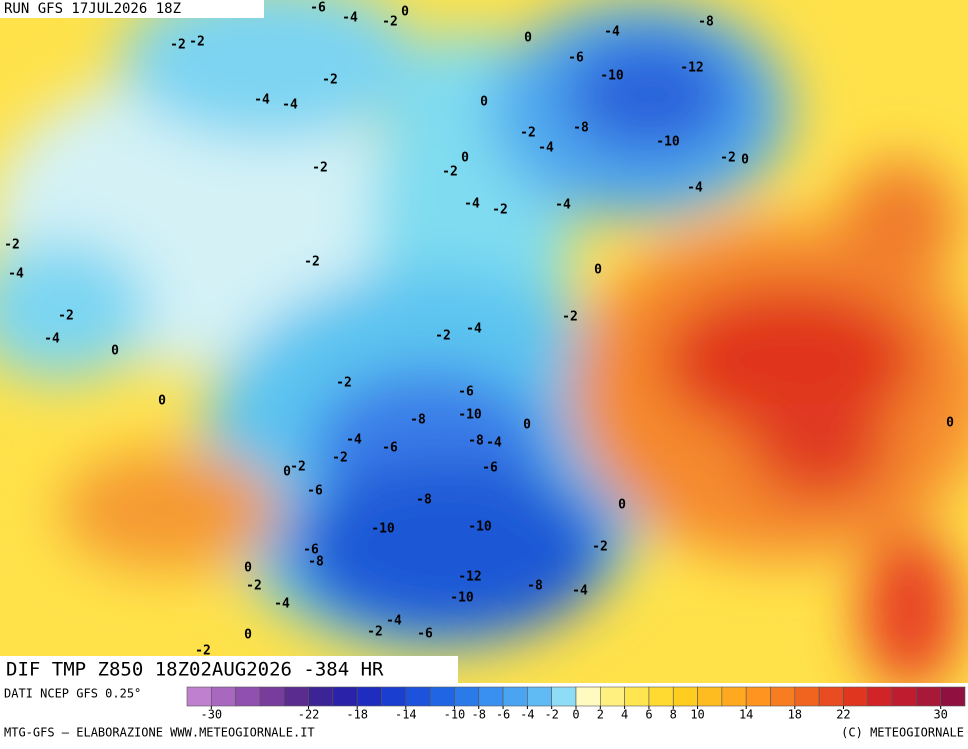 The height and width of the screenshot is (749, 968). I want to click on colorbar-tick-label: -14, so click(406, 715).